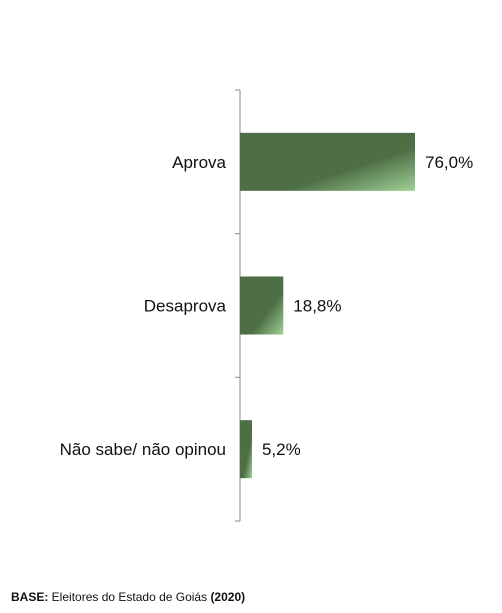  What do you see at coordinates (281, 449) in the screenshot?
I see `value-label: 5,2%` at bounding box center [281, 449].